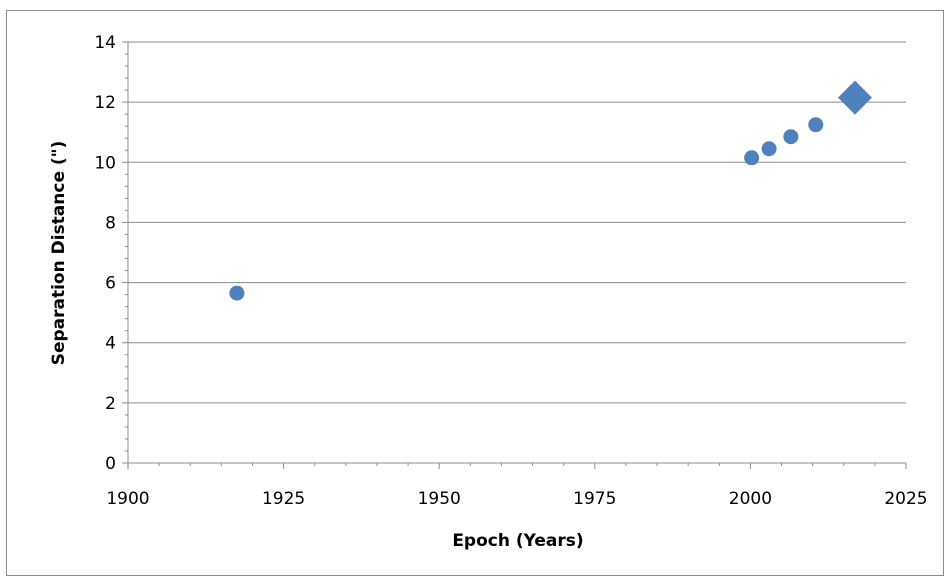 This screenshot has height=581, width=952. What do you see at coordinates (110, 464) in the screenshot?
I see `y-tick-label: 0` at bounding box center [110, 464].